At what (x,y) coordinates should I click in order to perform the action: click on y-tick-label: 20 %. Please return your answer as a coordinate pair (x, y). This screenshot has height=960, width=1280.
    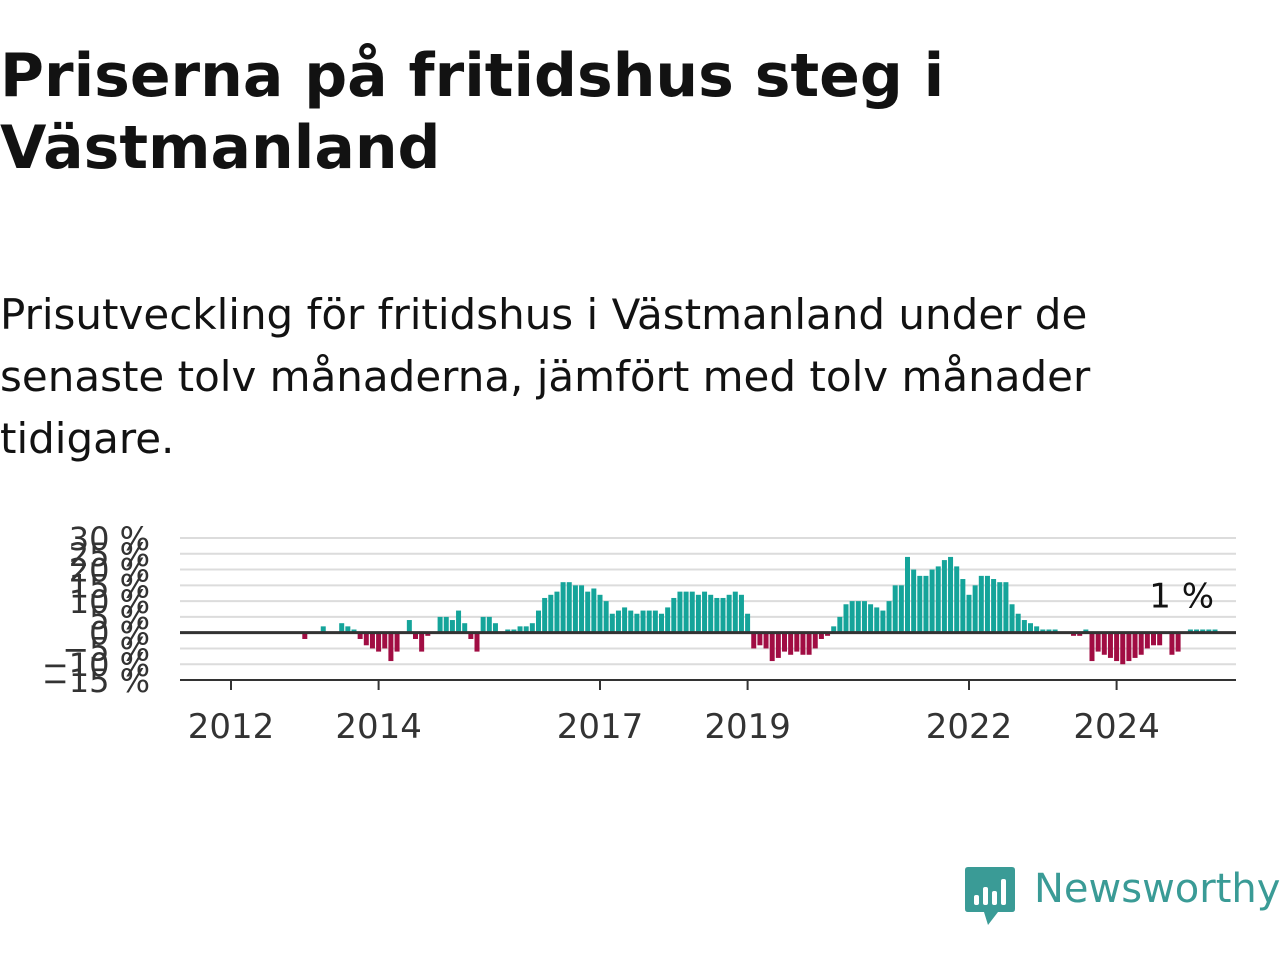
    Looking at the image, I should click on (109, 571).